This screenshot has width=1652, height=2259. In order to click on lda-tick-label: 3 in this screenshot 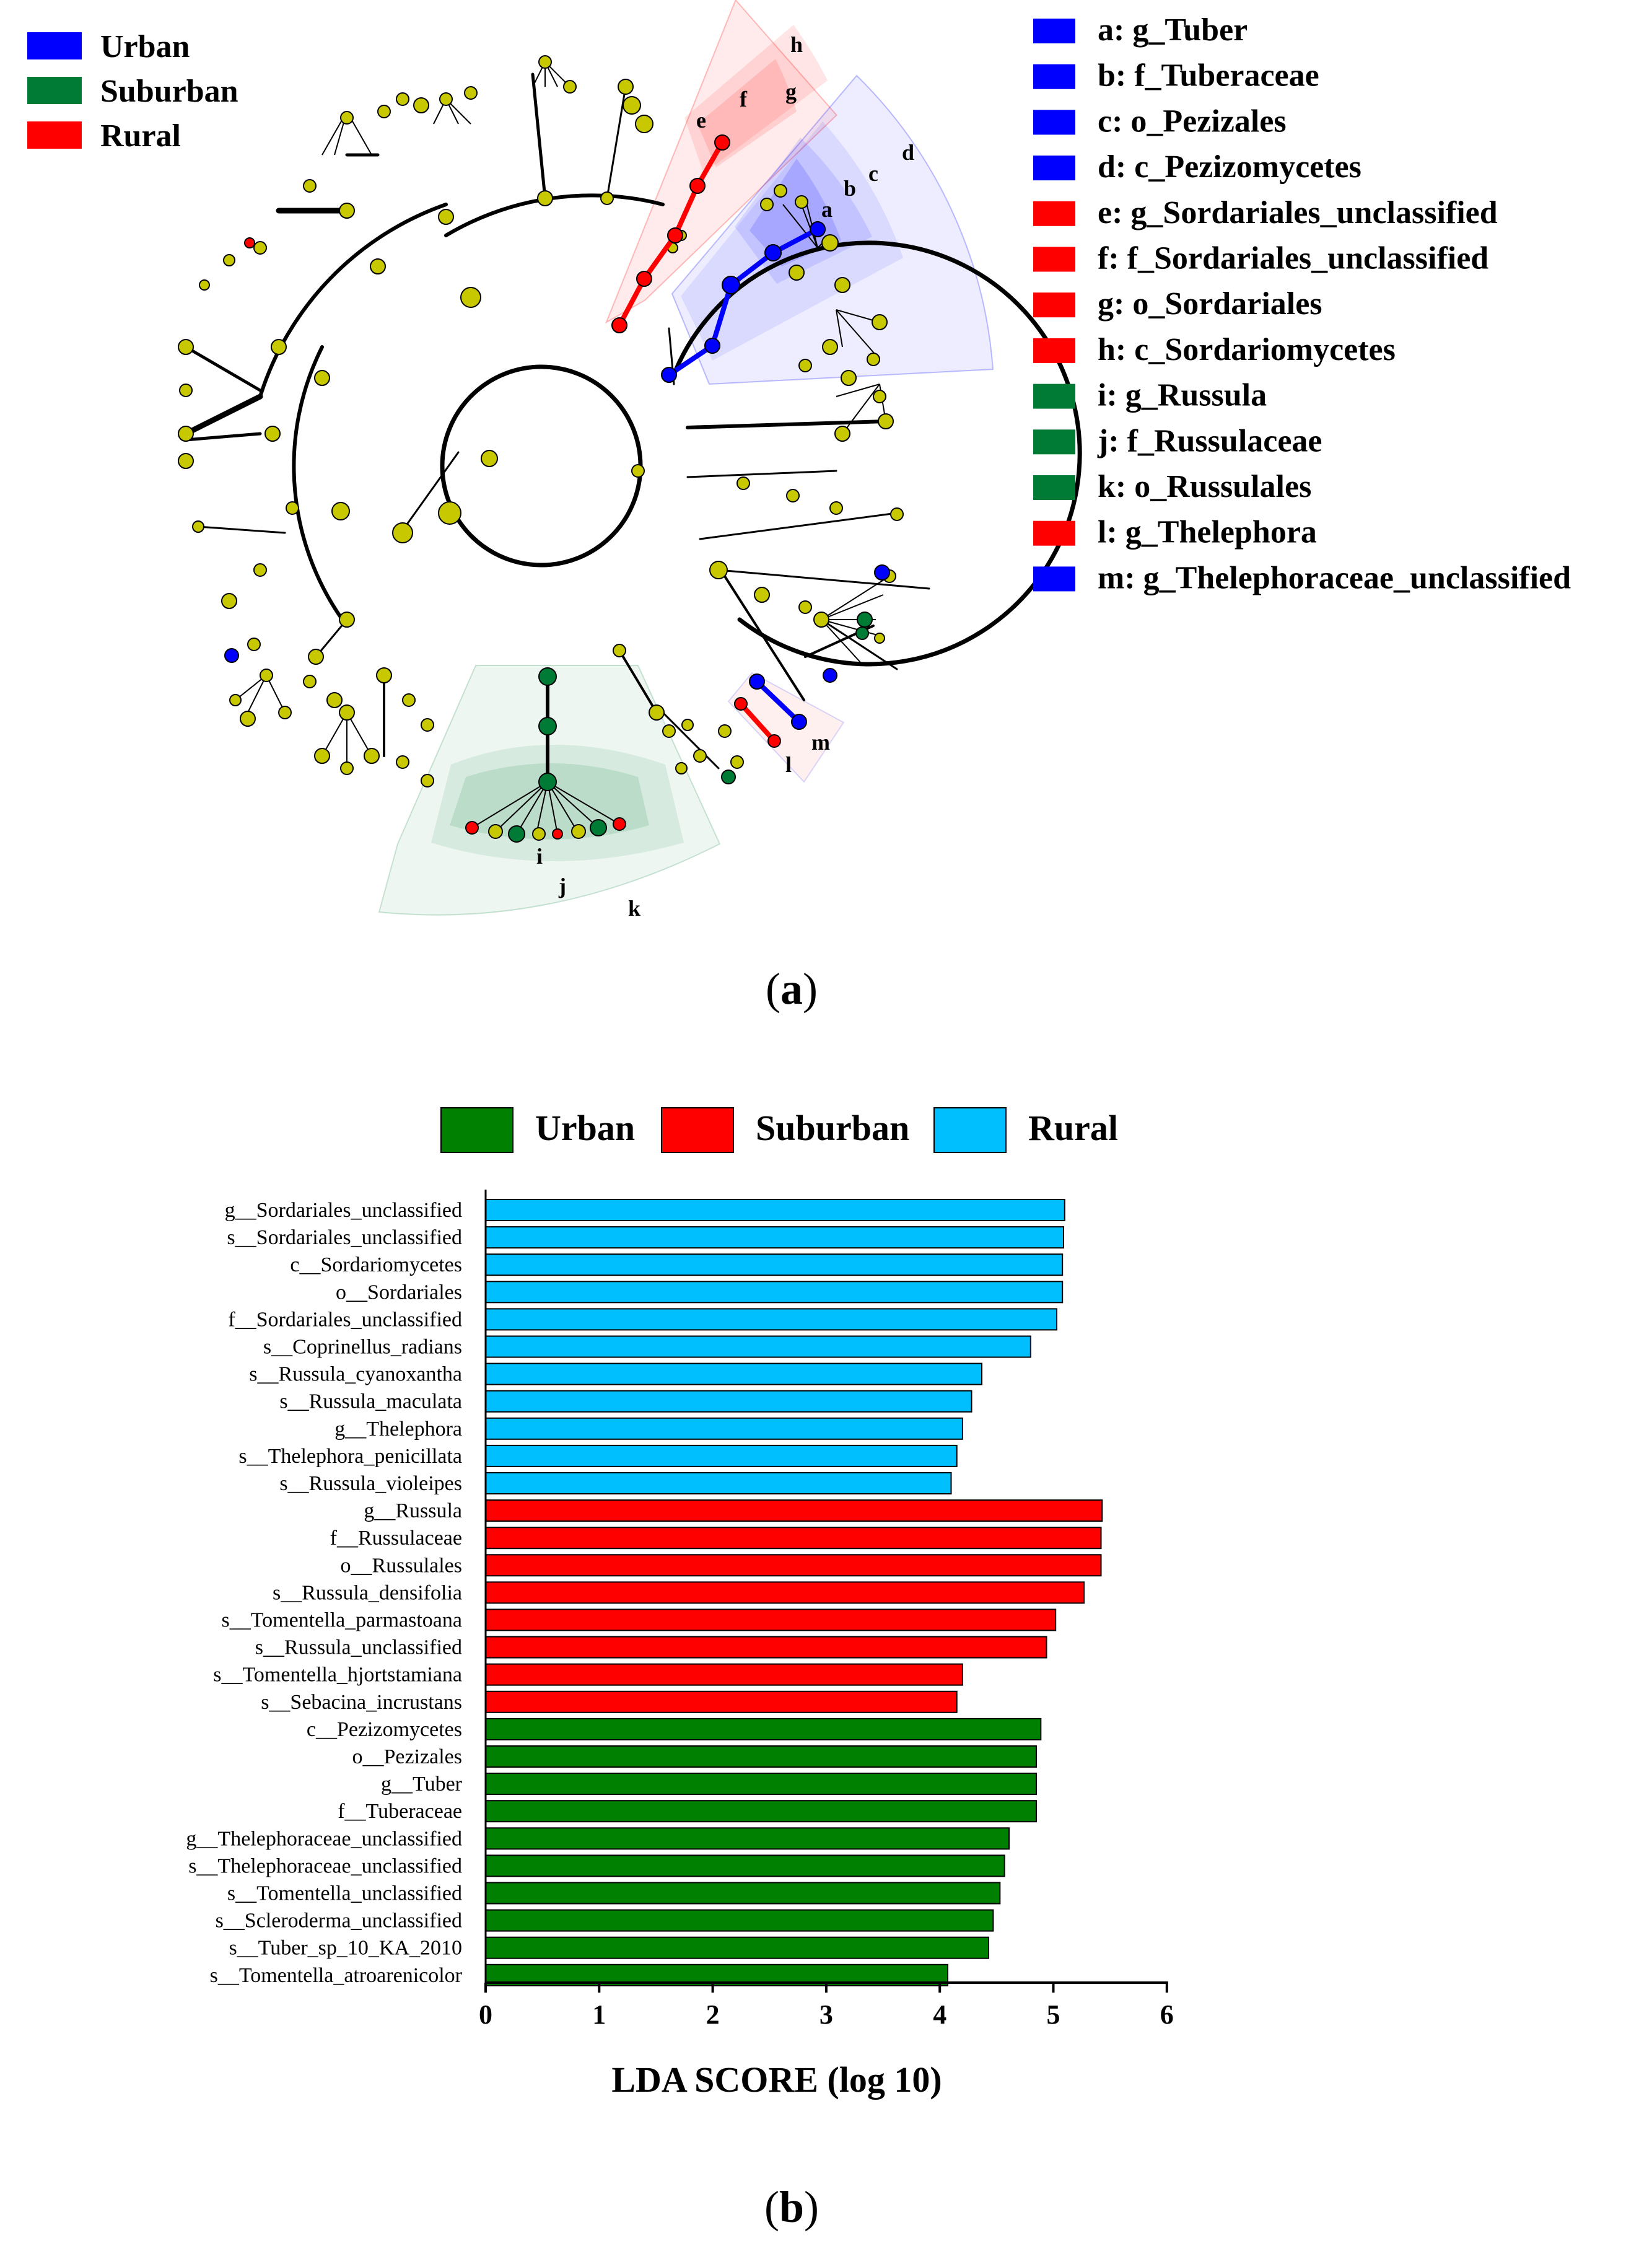, I will do `click(826, 2014)`.